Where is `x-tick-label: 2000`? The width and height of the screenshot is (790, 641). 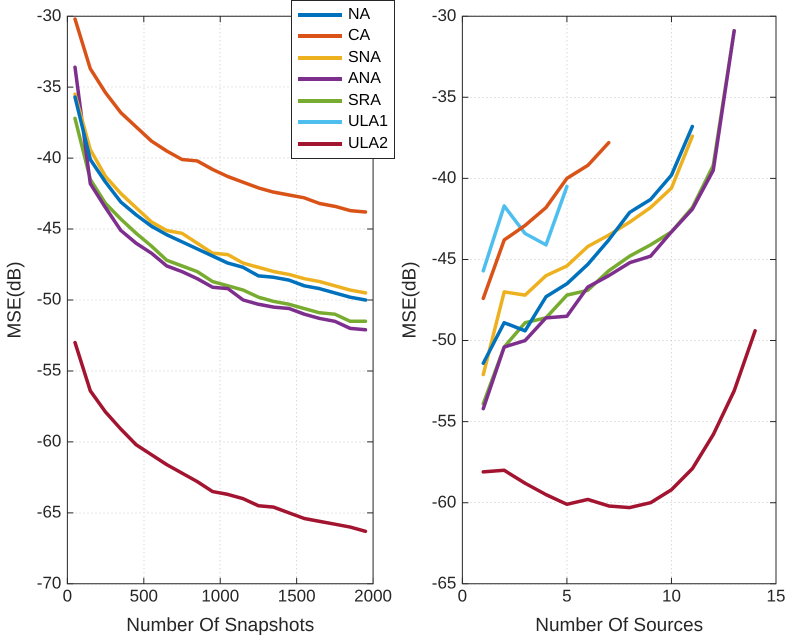 x-tick-label: 2000 is located at coordinates (373, 596).